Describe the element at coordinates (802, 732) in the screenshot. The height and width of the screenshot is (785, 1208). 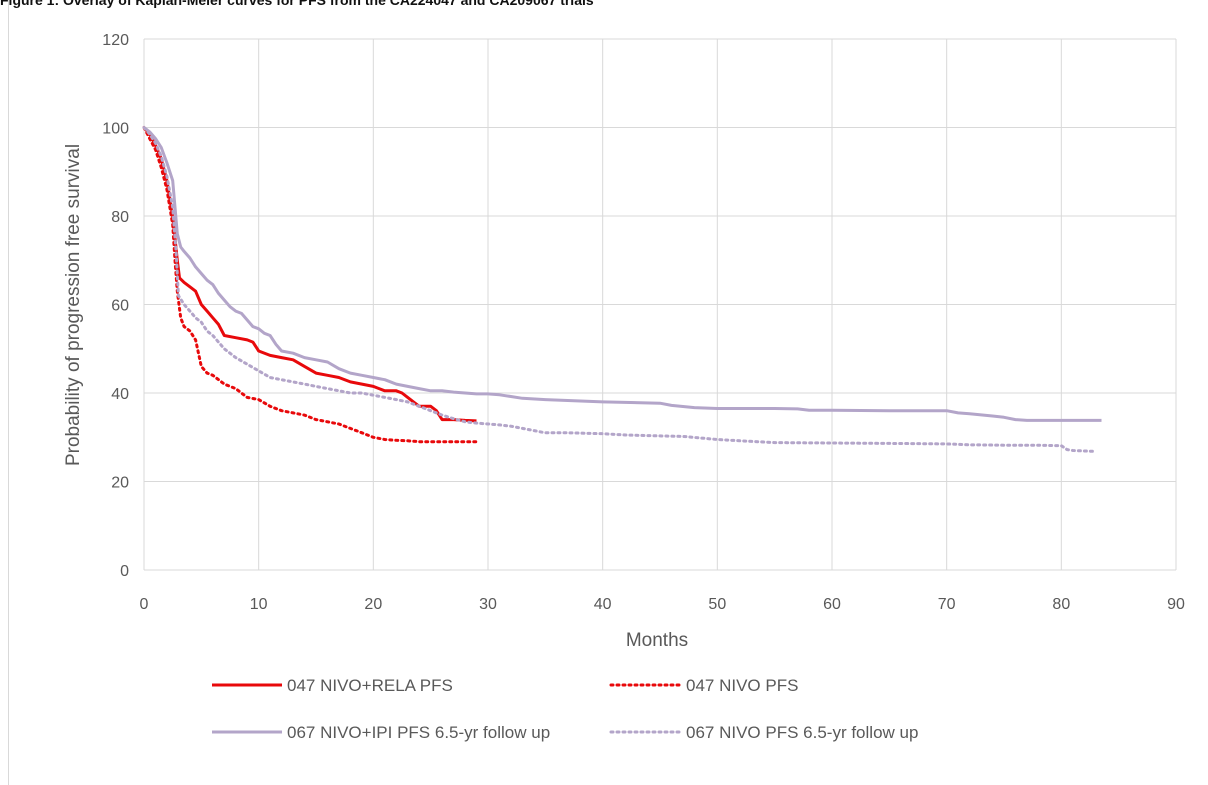
I see `legend-label-4: 067 NIVO PFS 6.5-yr follow up` at that location.